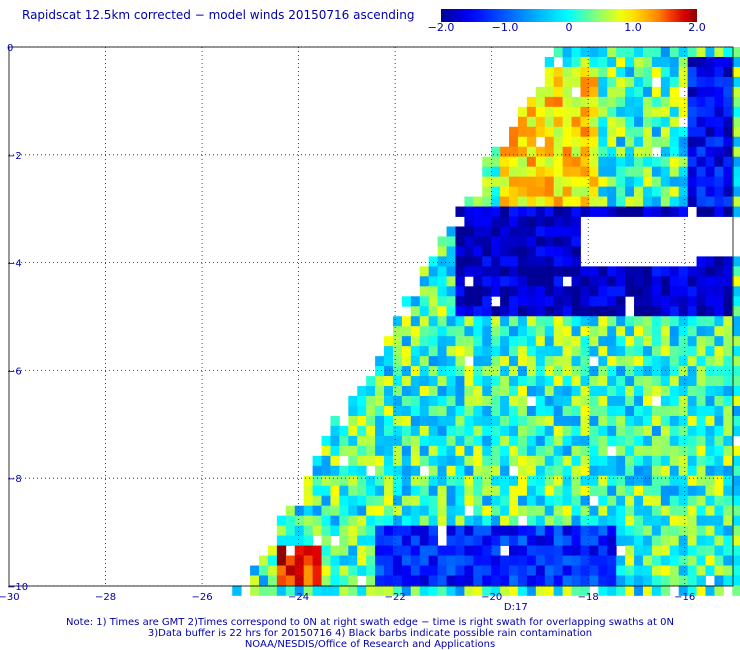 This screenshot has height=650, width=740. Describe the element at coordinates (202, 597) in the screenshot. I see `x-tick-label: −26` at that location.